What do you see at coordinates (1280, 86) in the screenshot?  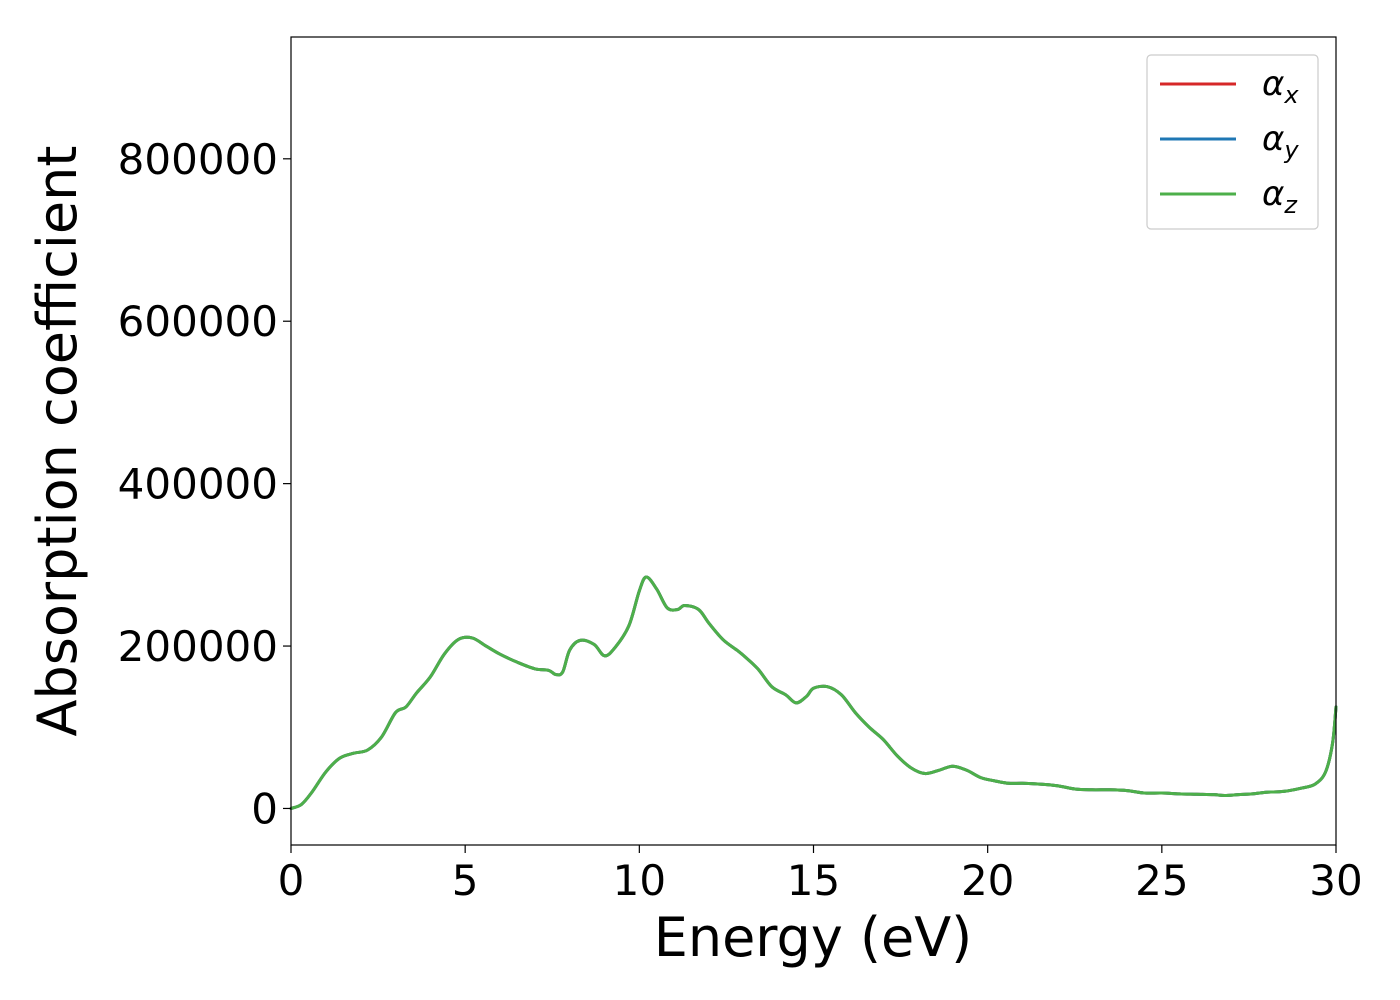 I see `legend-label-alpha-x: αx` at bounding box center [1280, 86].